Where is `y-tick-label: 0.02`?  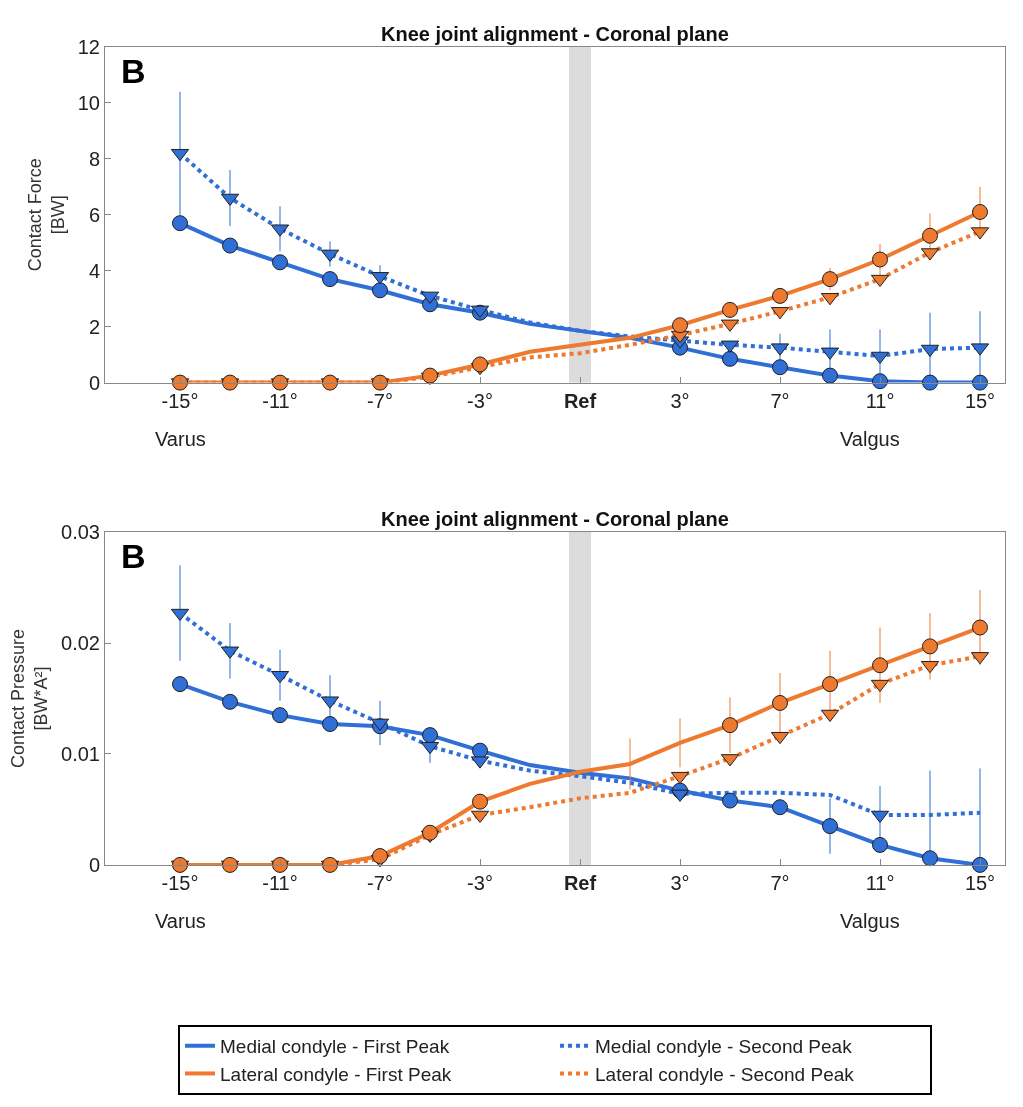 y-tick-label: 0.02 is located at coordinates (80, 643).